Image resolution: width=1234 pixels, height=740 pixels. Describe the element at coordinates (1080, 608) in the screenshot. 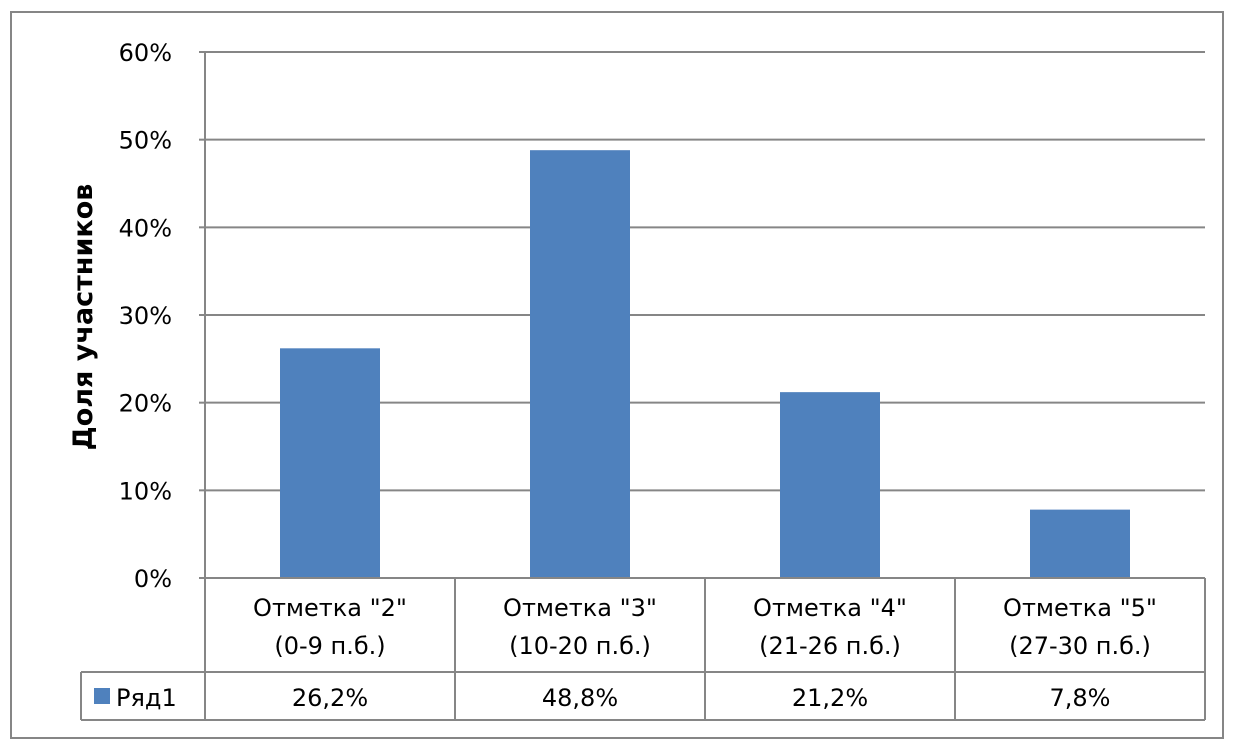

I see `x-category-label: Отметка "5"` at that location.